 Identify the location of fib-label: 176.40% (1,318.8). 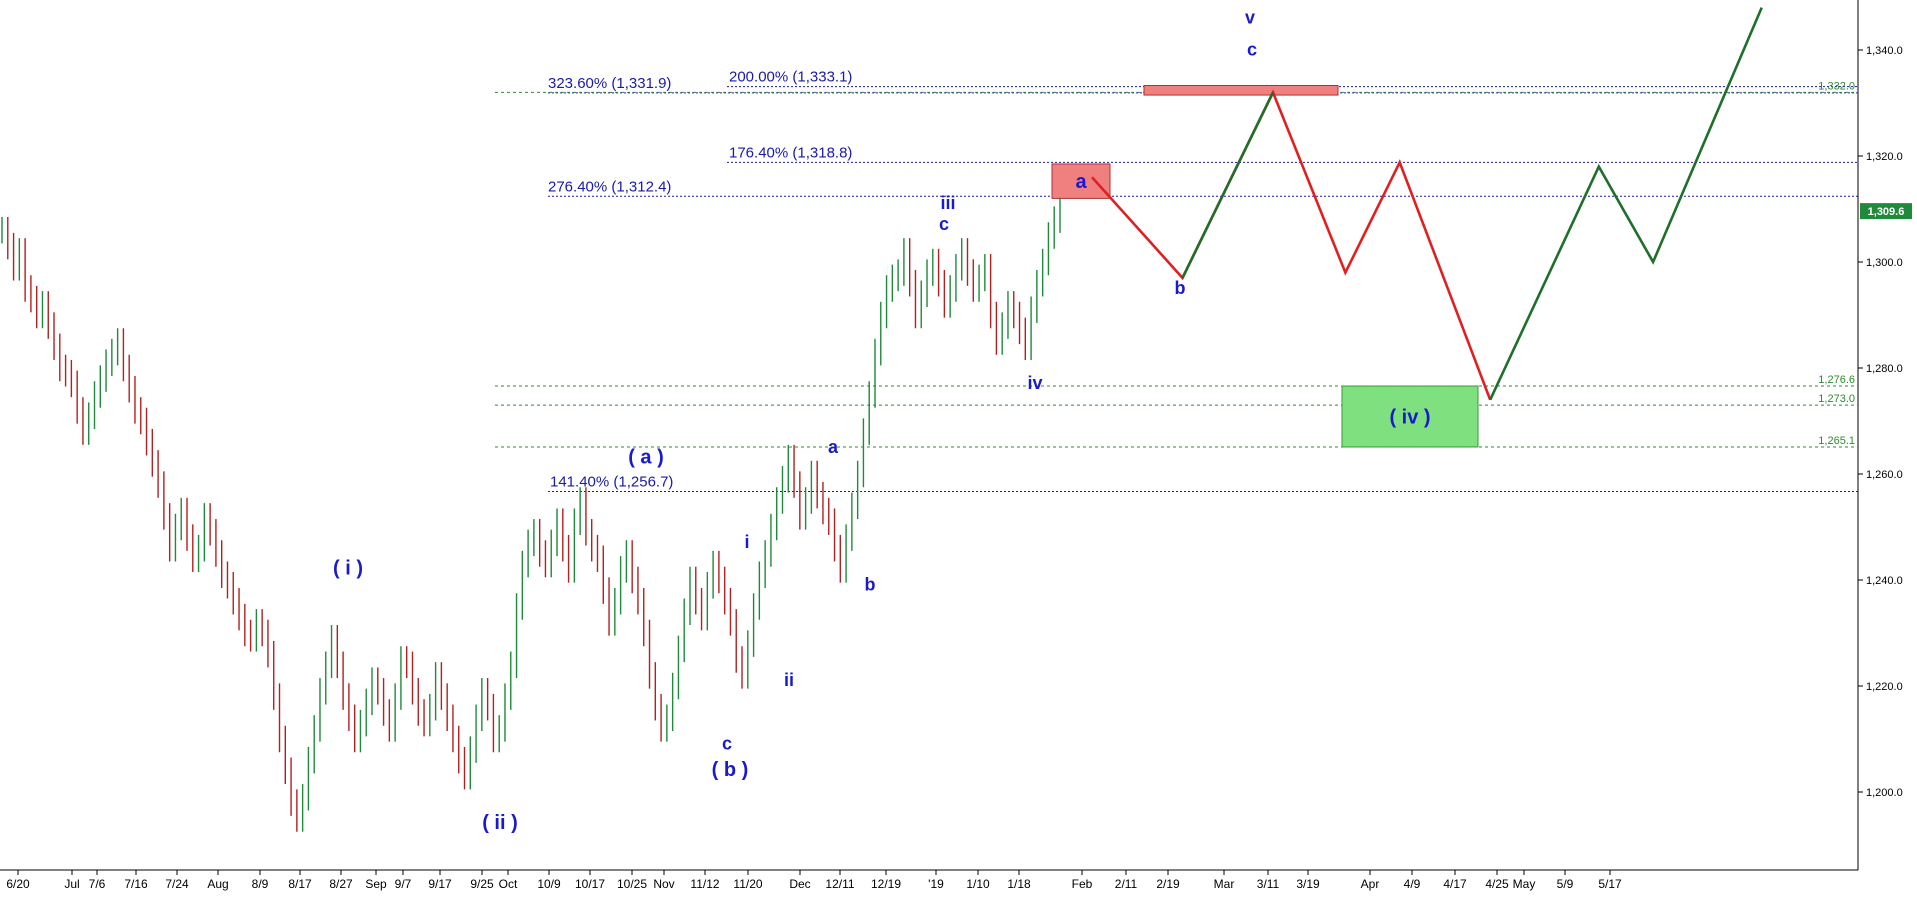
(790, 152).